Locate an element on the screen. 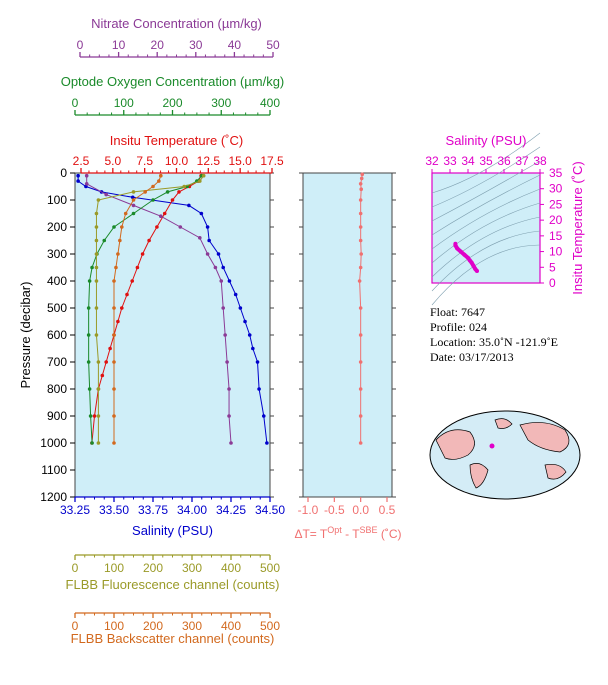 This screenshot has width=608, height=685. delta-t-plot-area is located at coordinates (347, 335).